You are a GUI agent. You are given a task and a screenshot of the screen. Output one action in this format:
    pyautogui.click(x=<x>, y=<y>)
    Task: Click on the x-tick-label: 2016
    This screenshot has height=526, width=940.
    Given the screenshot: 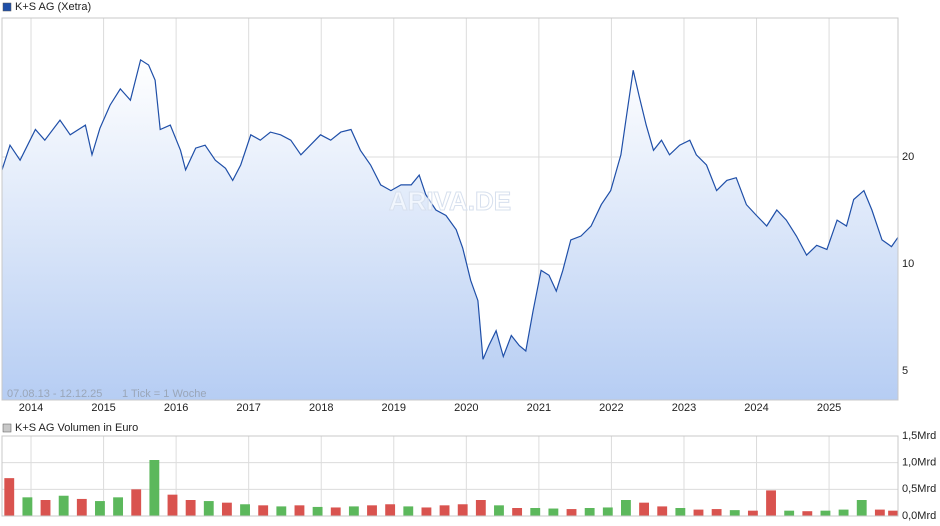 What is the action you would take?
    pyautogui.click(x=176, y=408)
    